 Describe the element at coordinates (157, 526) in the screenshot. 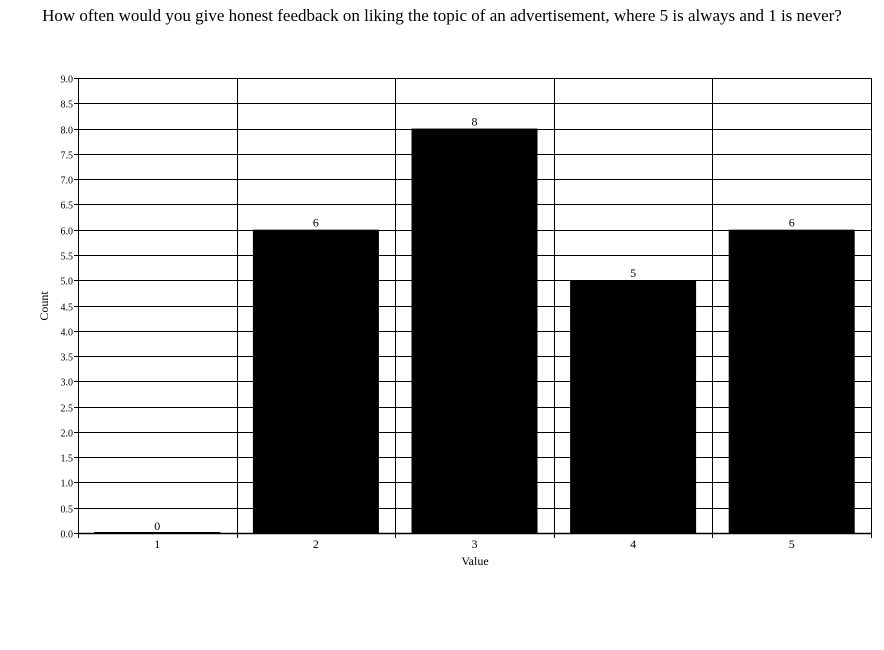

I see `data-label: 0` at that location.